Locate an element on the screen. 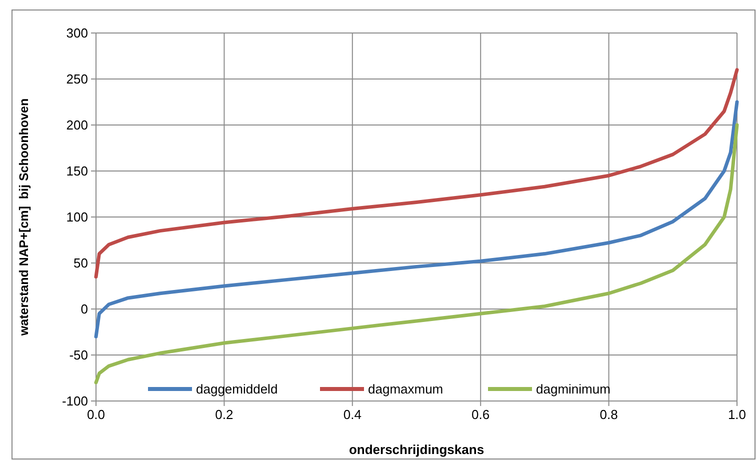  x-tick-label: 0.2 is located at coordinates (224, 414).